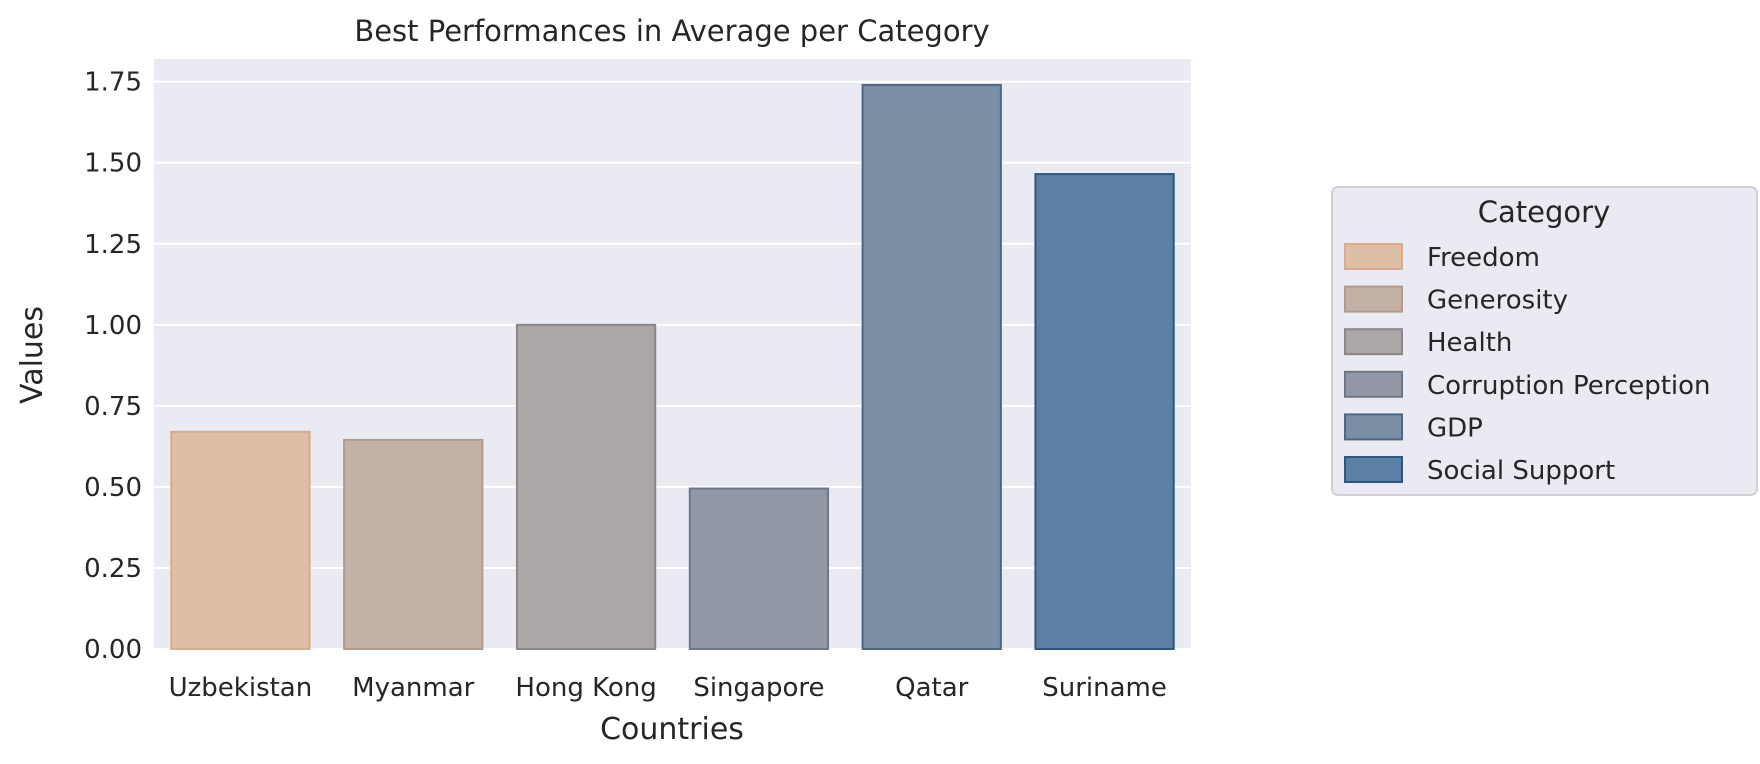 This screenshot has width=1760, height=764. I want to click on y-tick-label: 0.25, so click(113, 569).